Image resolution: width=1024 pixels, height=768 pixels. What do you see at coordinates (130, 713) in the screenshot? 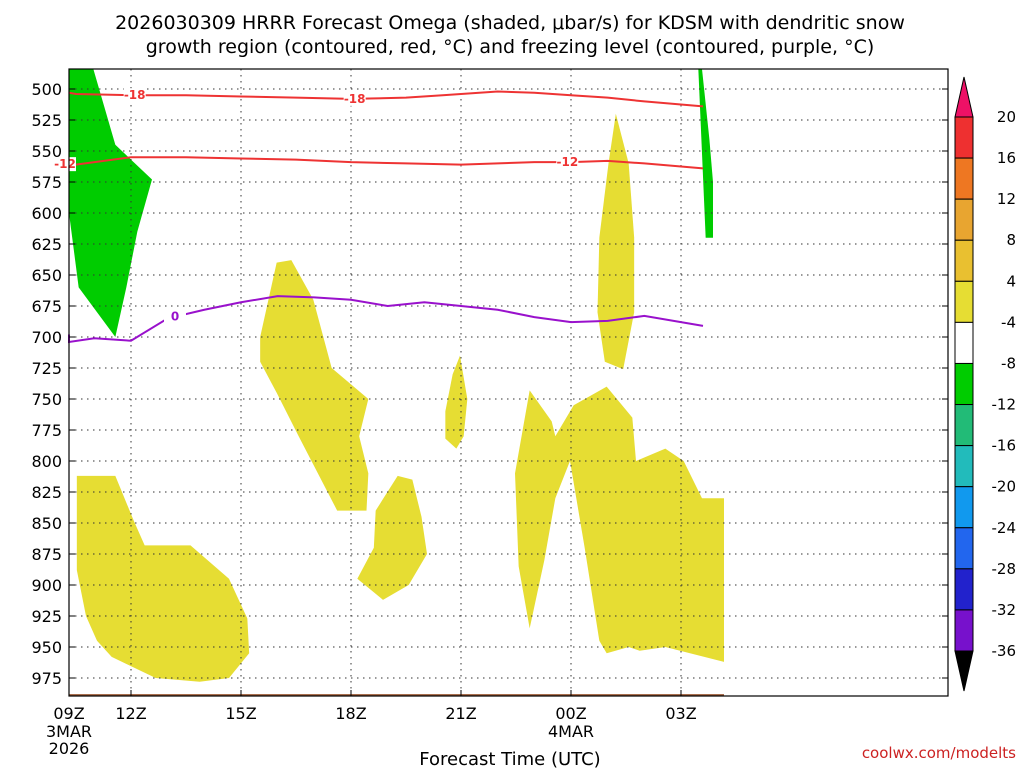
I see `x-tick-label: 12Z` at bounding box center [130, 713].